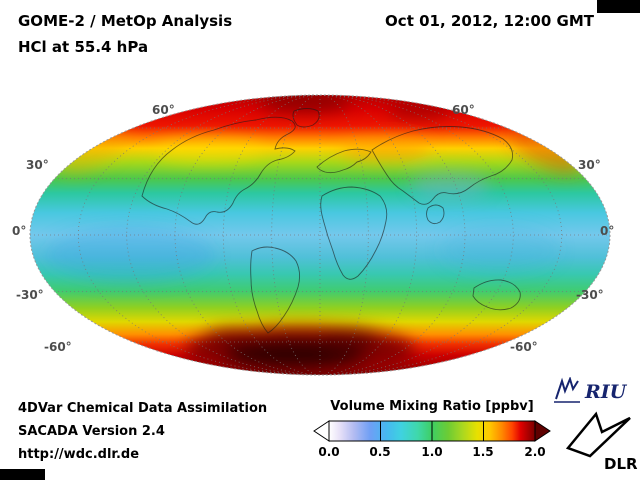 This screenshot has height=480, width=640. I want to click on plot-title: GOME-2 / MetOp Analysis, so click(125, 21).